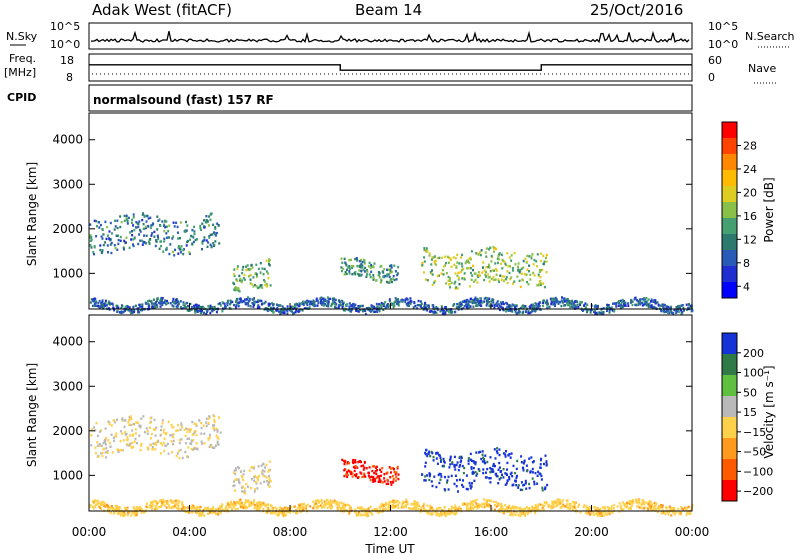 Image resolution: width=800 pixels, height=554 pixels. What do you see at coordinates (729, 407) in the screenshot?
I see `colorbar-swatch` at bounding box center [729, 407].